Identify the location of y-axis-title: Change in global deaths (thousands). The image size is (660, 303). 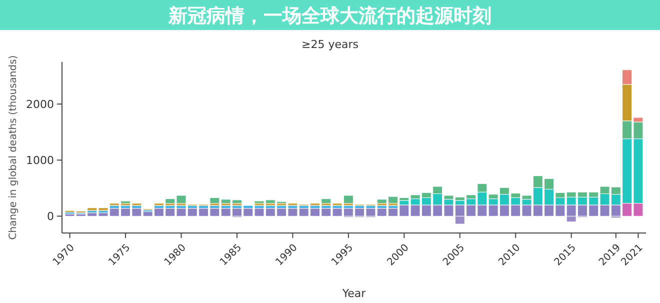
(13, 147).